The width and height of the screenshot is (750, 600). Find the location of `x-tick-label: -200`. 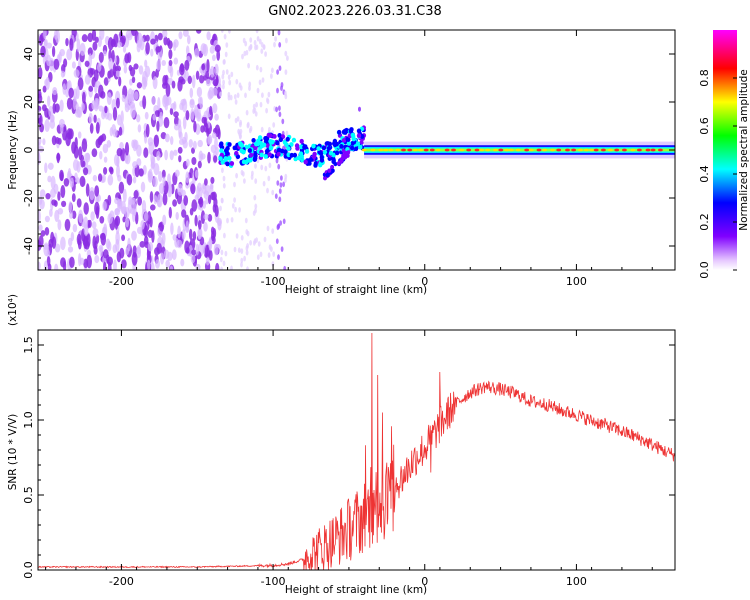

x-tick-label: -200 is located at coordinates (121, 581).